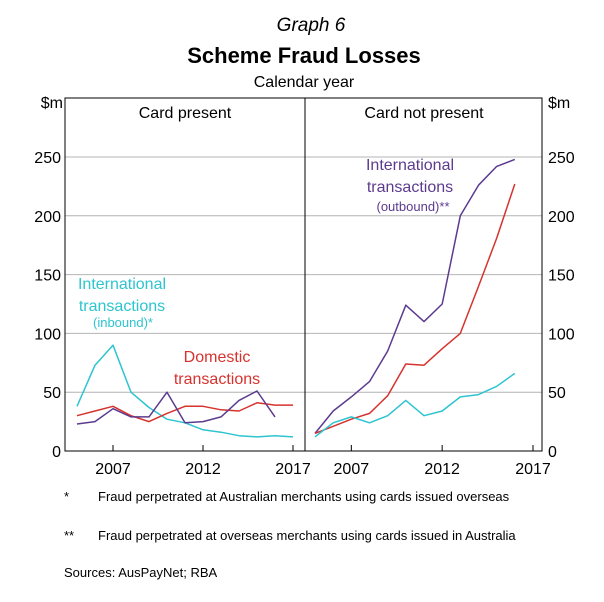 The image size is (604, 602). I want to click on y-tick-label-left: 50, so click(52, 393).